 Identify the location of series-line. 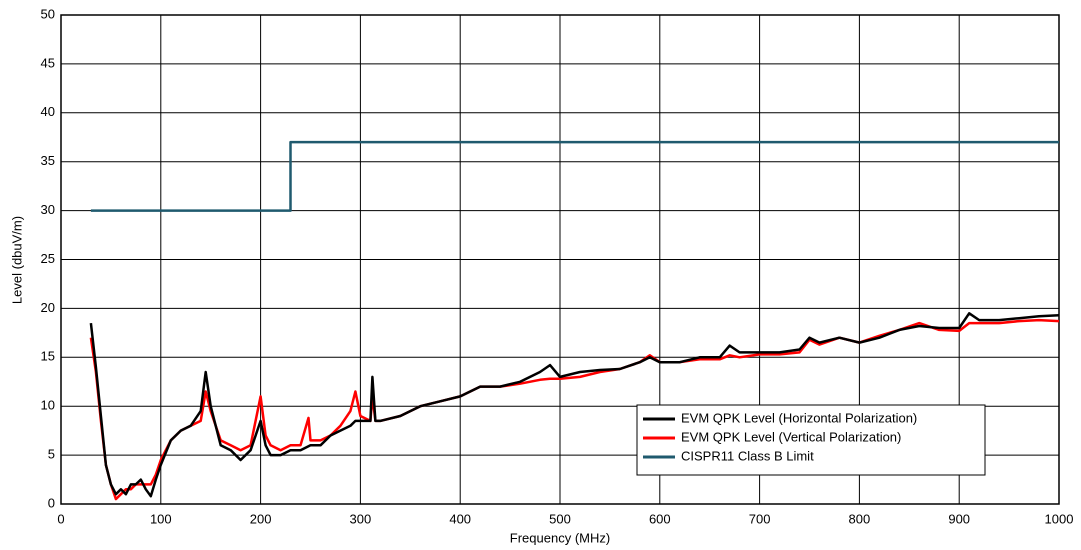
(574, 176).